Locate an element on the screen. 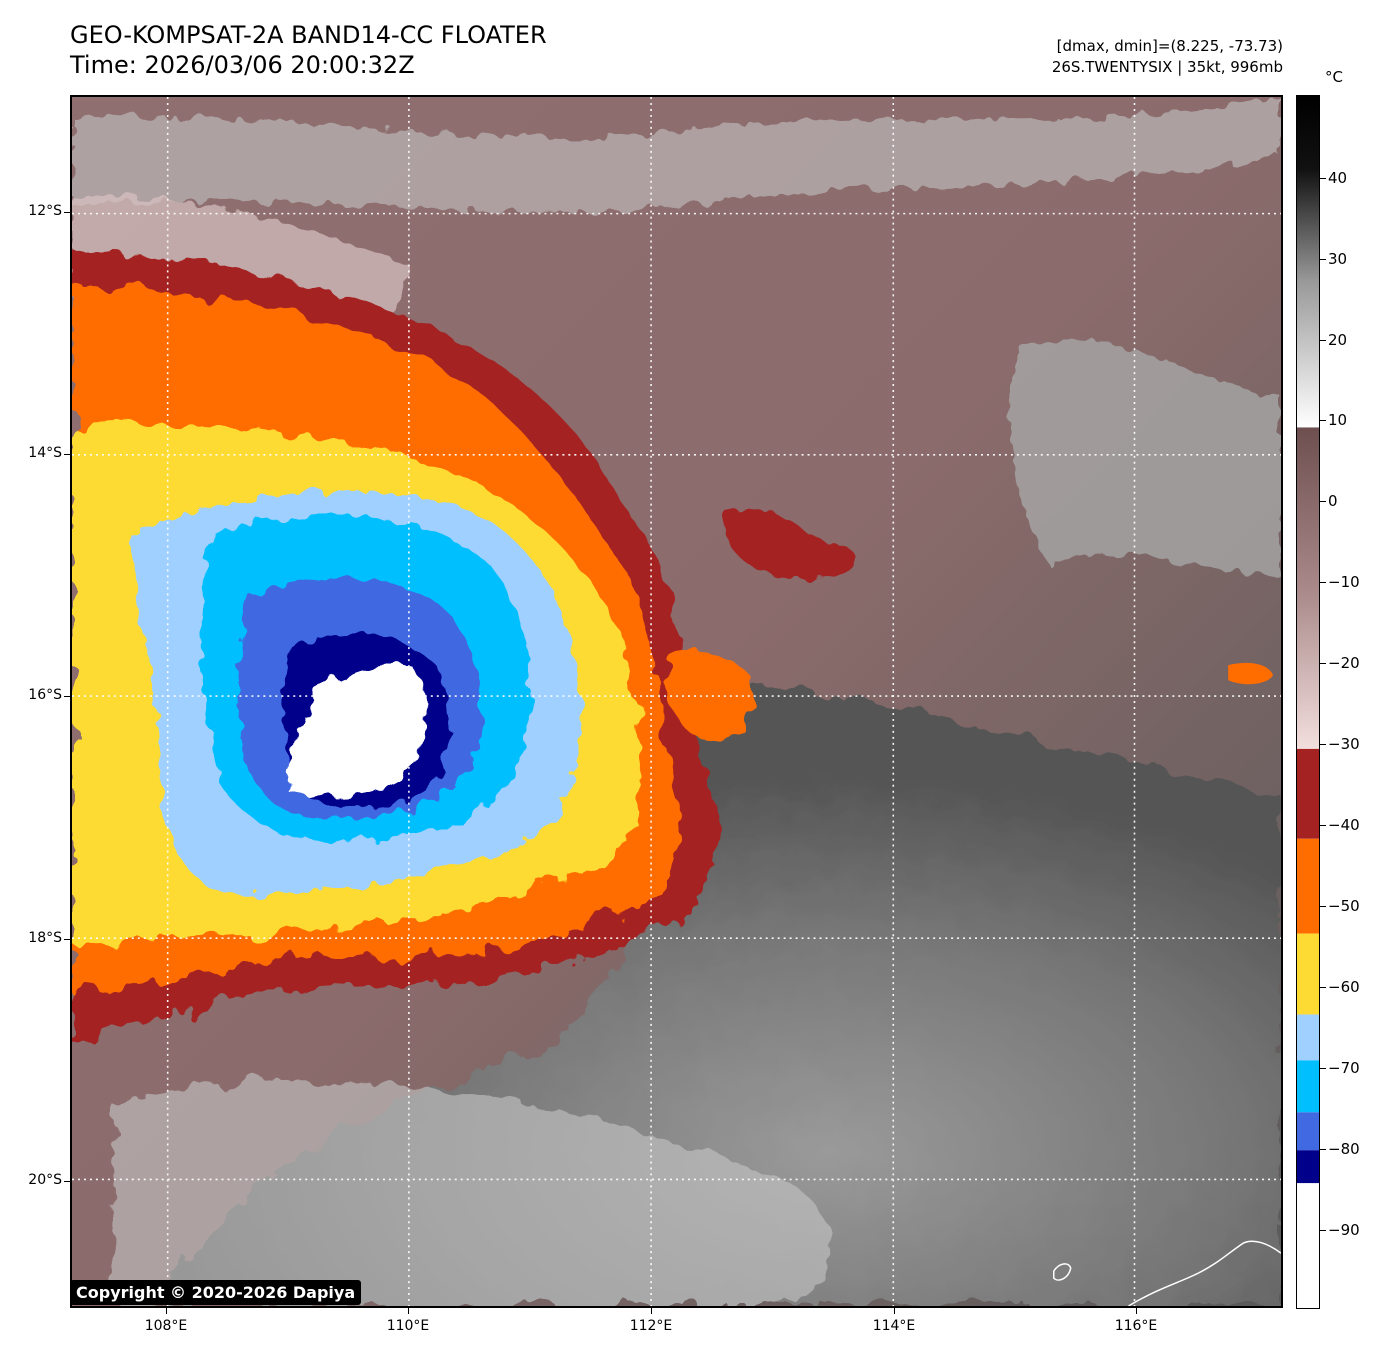  east-cloud-patch is located at coordinates (1144, 457).